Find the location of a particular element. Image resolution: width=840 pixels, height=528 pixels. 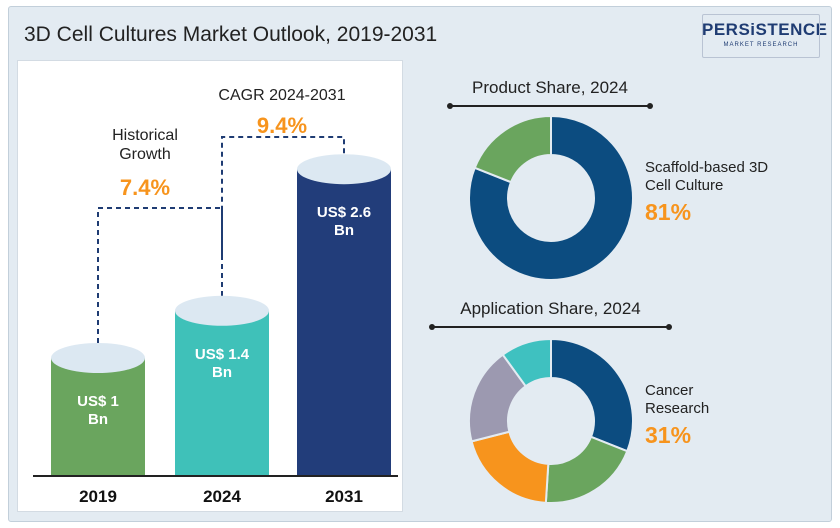

donut-highlight-value-line: 81% is located at coordinates (668, 212).